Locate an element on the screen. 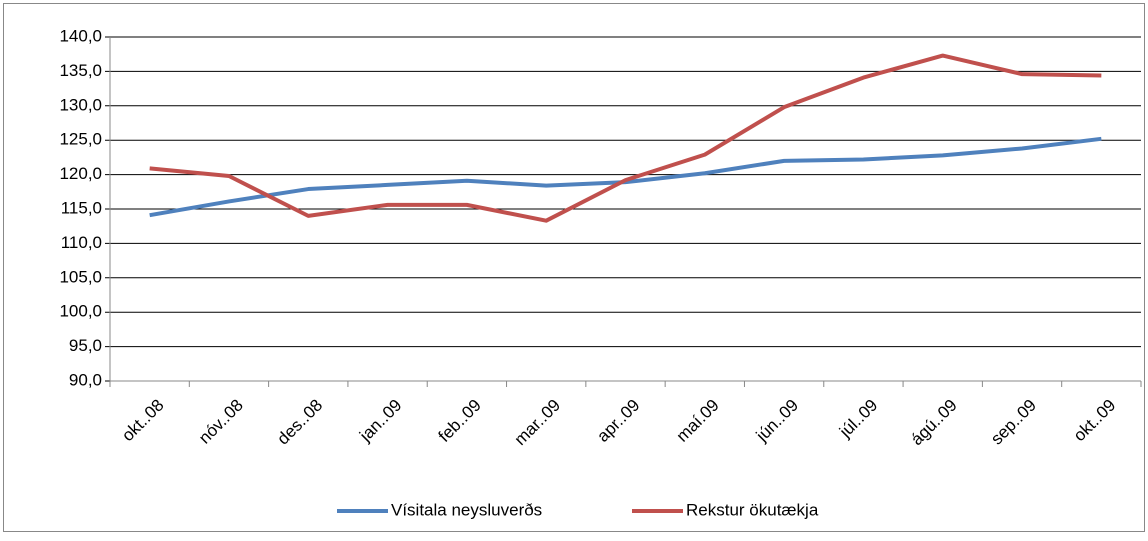 This screenshot has height=541, width=1148. y-tick-label: 105,0 is located at coordinates (80, 276).